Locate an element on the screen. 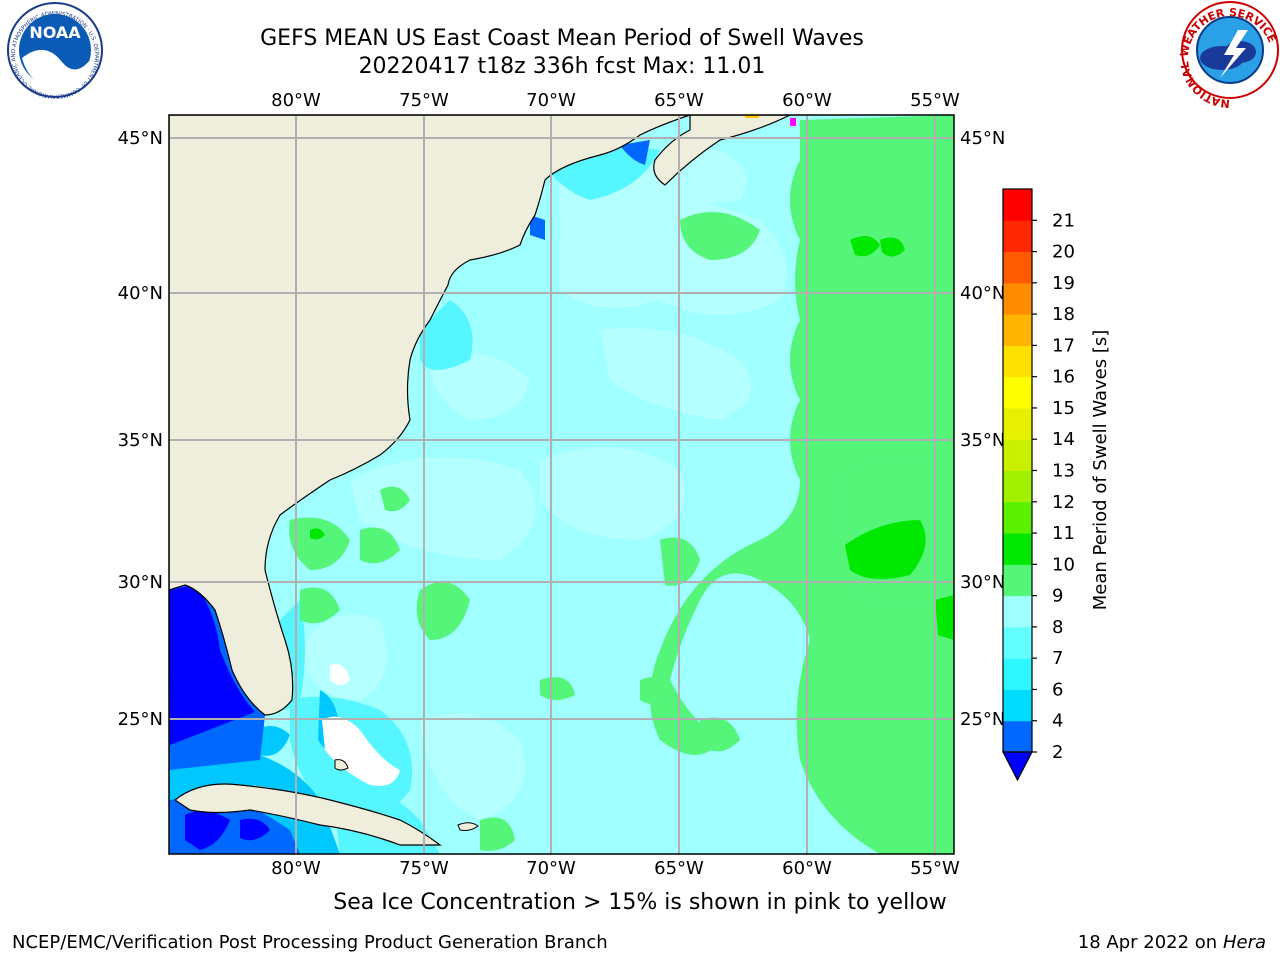 This screenshot has height=960, width=1280. colorbar-tick-label: 19 is located at coordinates (1063, 283).